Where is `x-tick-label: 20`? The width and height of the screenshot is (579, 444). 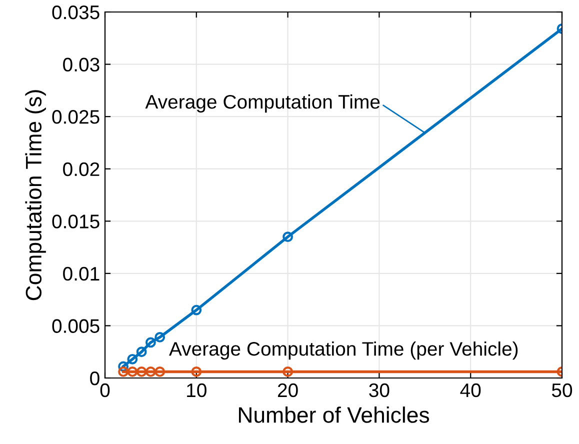 x-tick-label: 20 is located at coordinates (288, 390).